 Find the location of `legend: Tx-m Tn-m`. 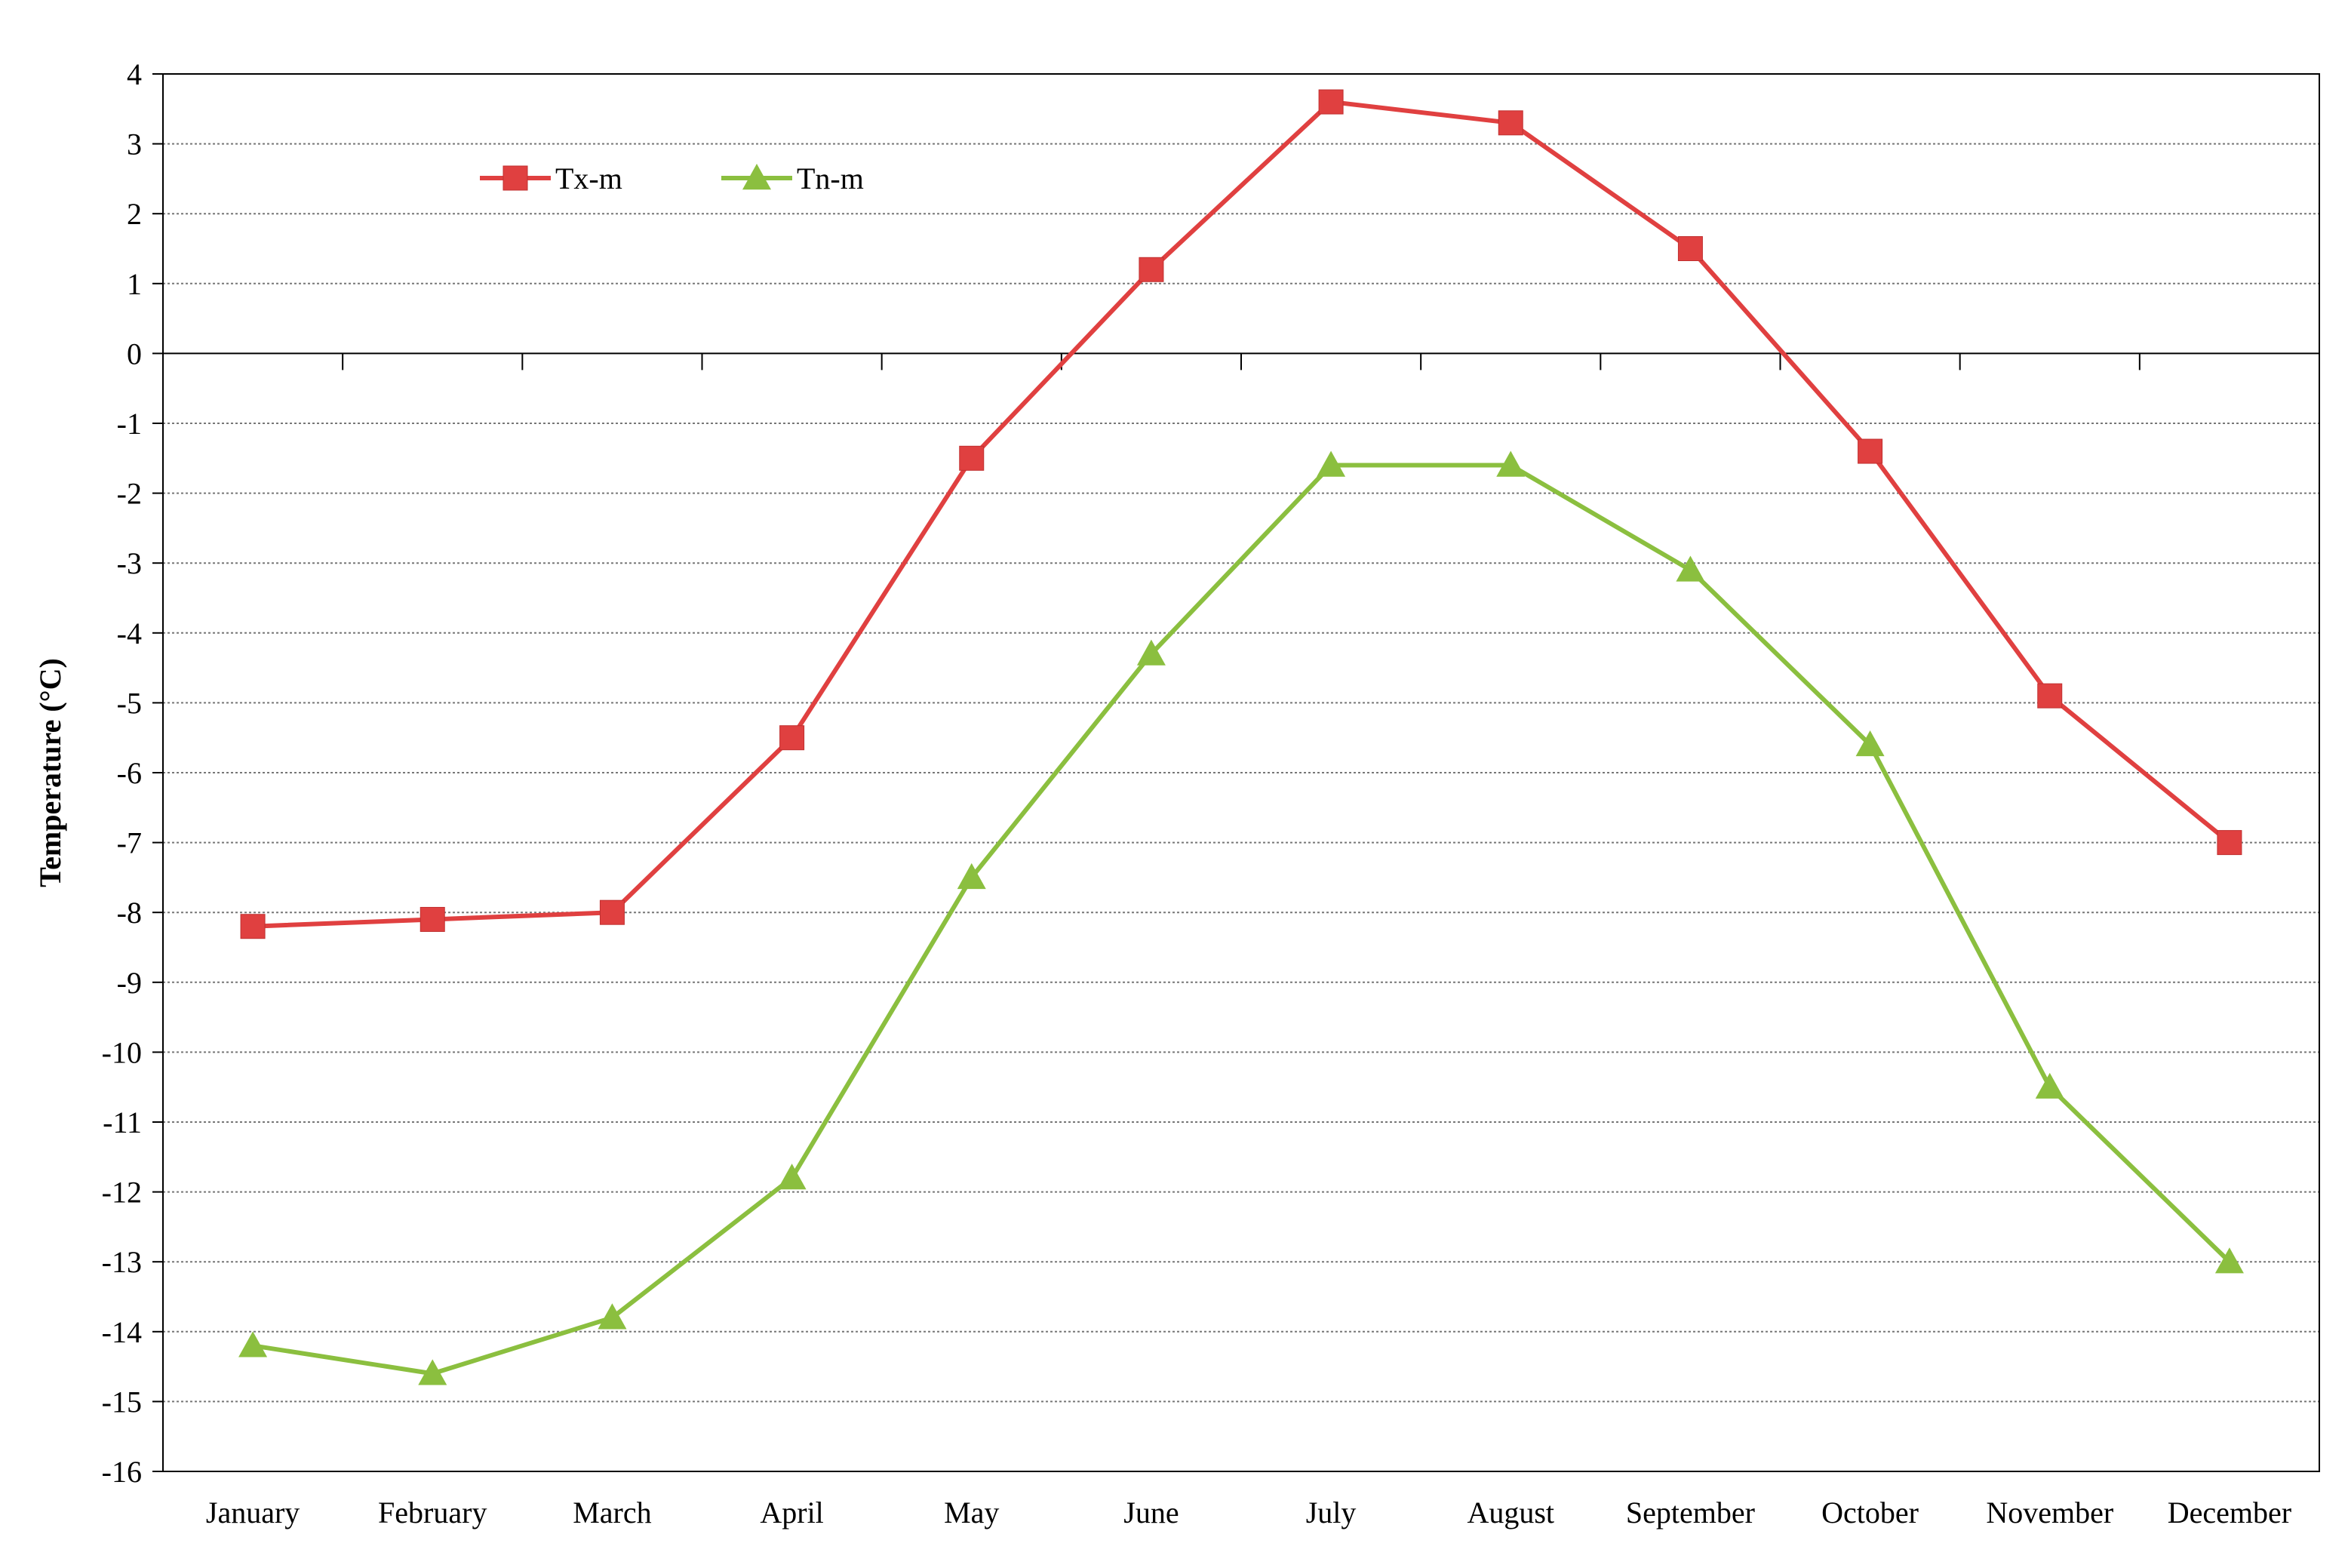

legend: Tx-m Tn-m is located at coordinates (672, 178).